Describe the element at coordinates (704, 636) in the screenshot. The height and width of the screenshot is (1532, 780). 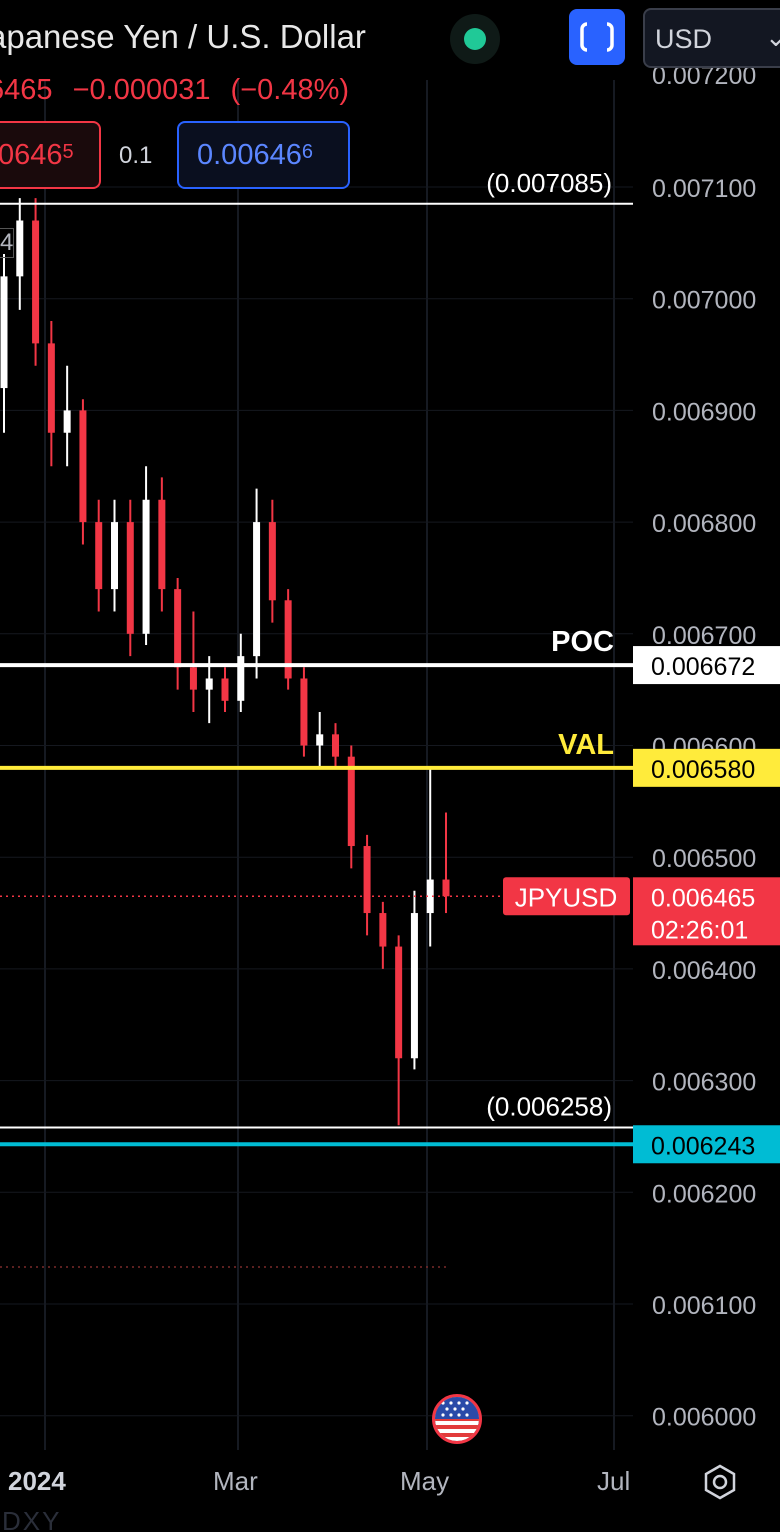
I see `y-tick-label: 0.006700` at that location.